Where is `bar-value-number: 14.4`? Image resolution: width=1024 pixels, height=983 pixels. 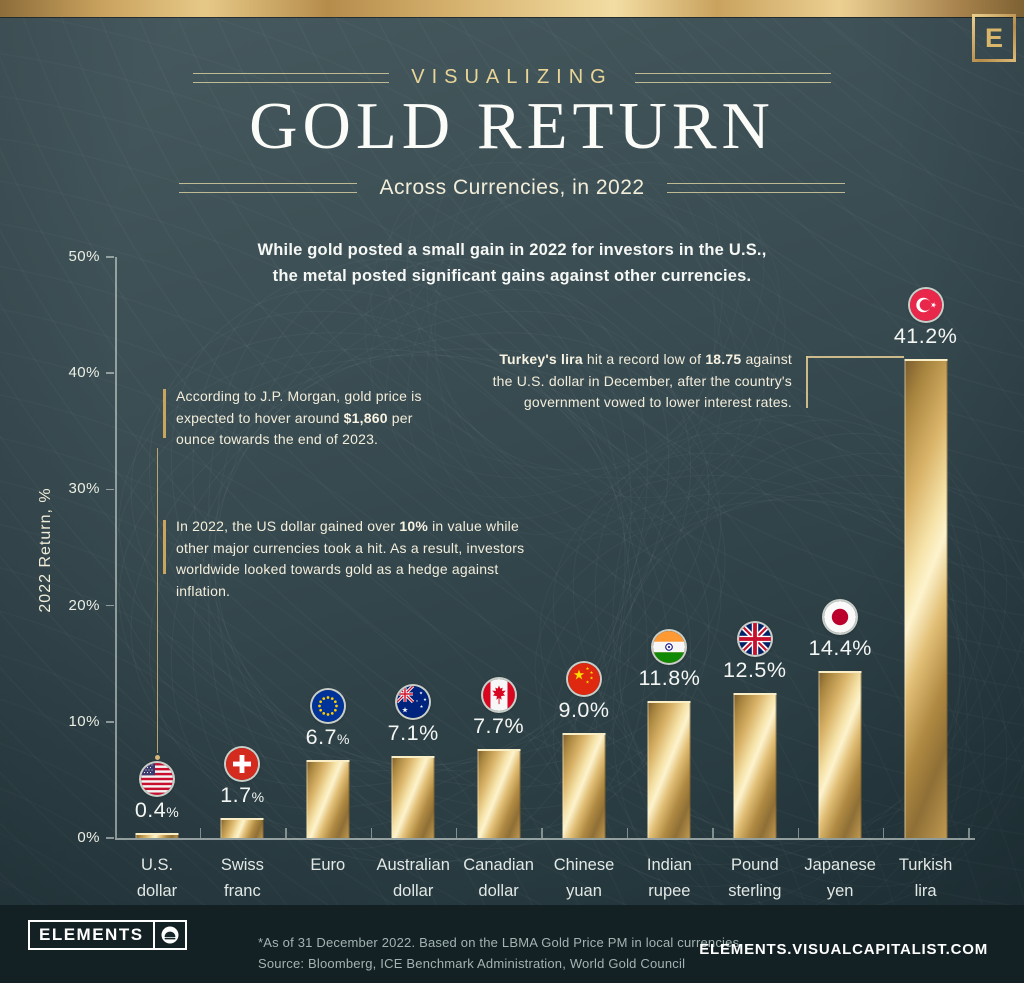
bar-value-number: 14.4 is located at coordinates (830, 647).